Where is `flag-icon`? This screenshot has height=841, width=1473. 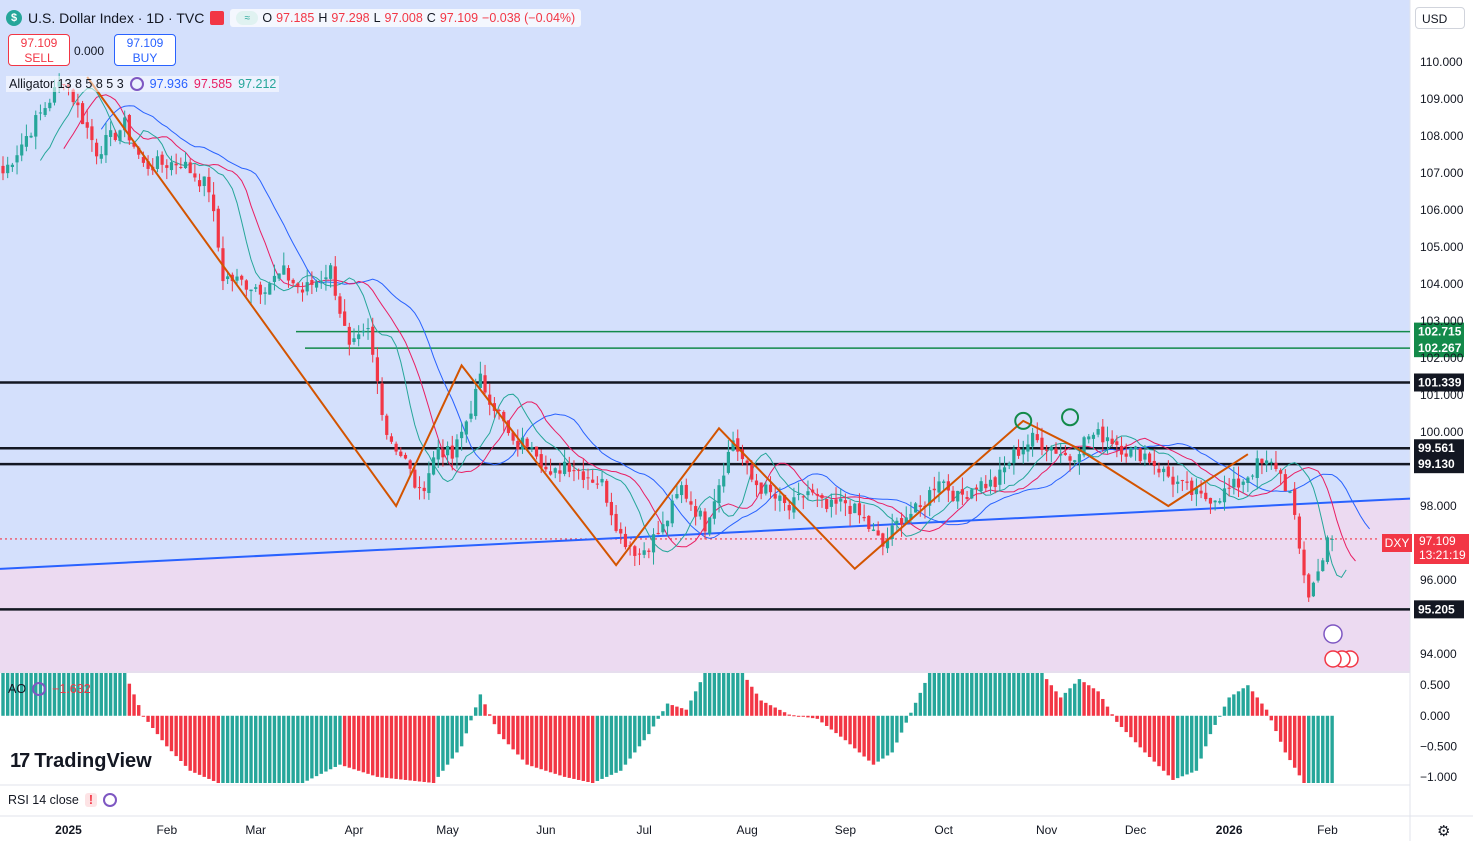
flag-icon is located at coordinates (217, 18).